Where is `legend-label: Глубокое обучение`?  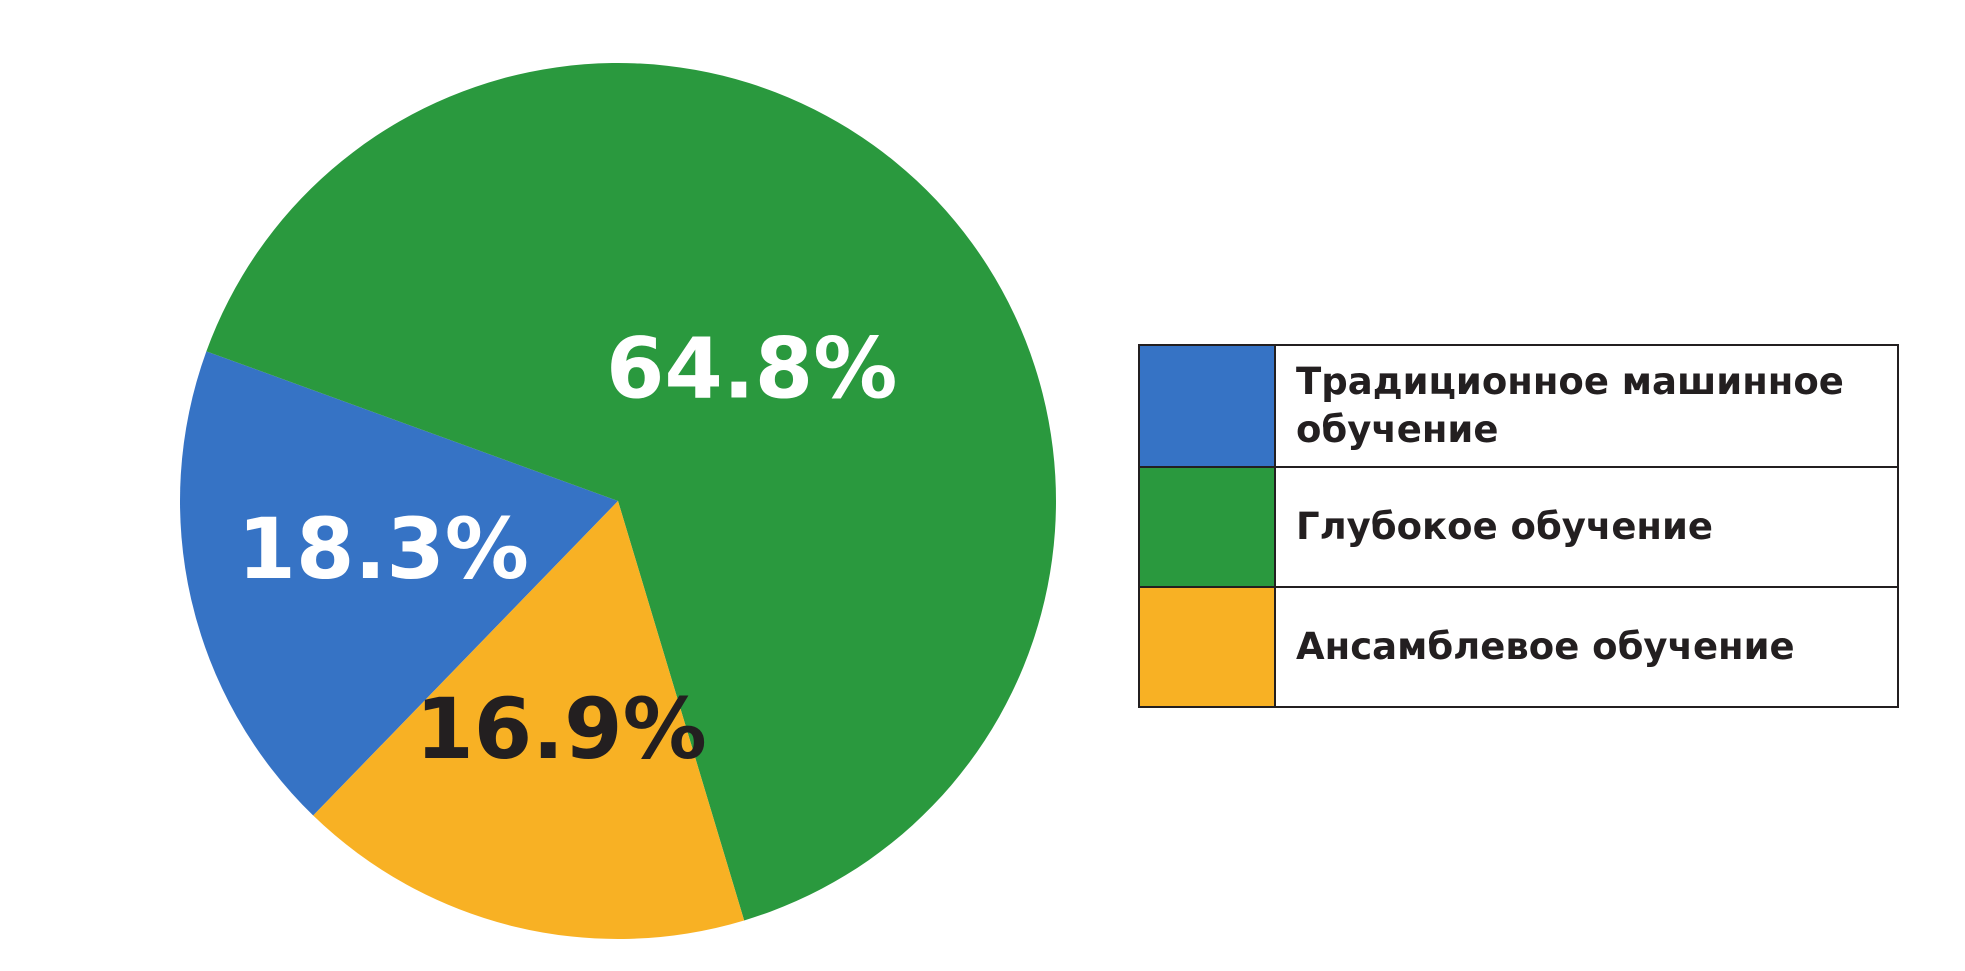 legend-label: Глубокое обучение is located at coordinates (1505, 526).